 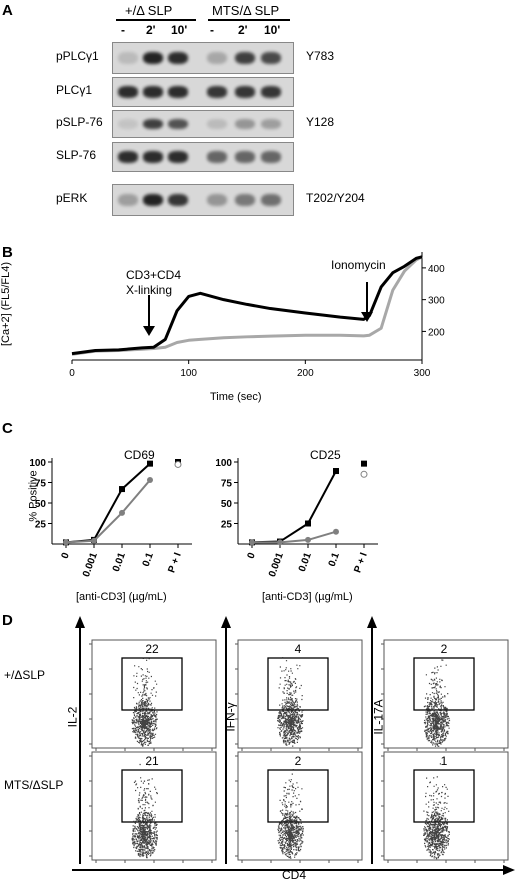 What do you see at coordinates (72, 198) in the screenshot?
I see `blot-protein-label: pERK` at bounding box center [72, 198].